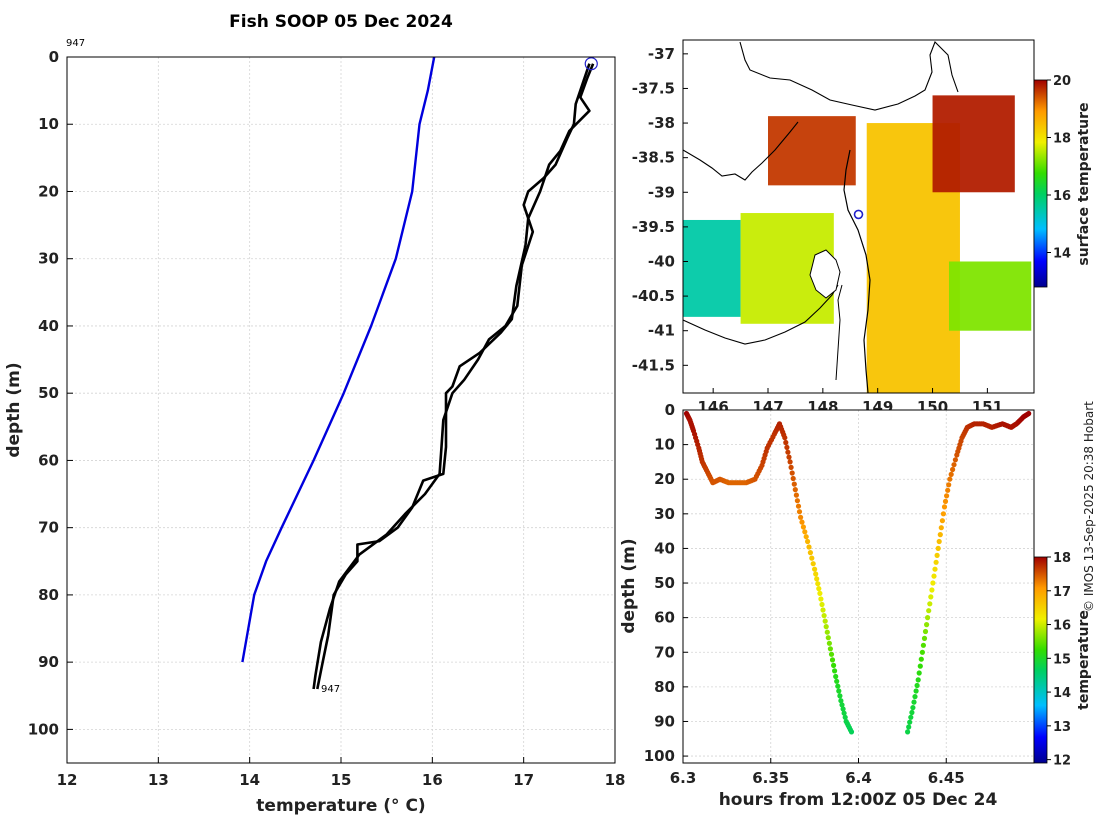 Image resolution: width=1100 pixels, height=820 pixels. What do you see at coordinates (330, 689) in the screenshot?
I see `annotation-bottom-947: 947` at bounding box center [330, 689].